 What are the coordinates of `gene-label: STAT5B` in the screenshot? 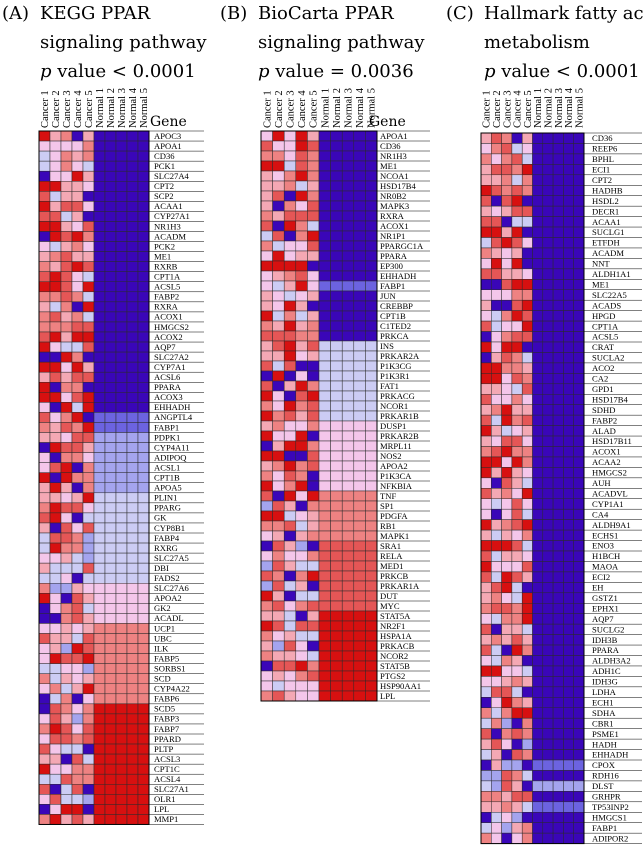 It's located at (395, 666).